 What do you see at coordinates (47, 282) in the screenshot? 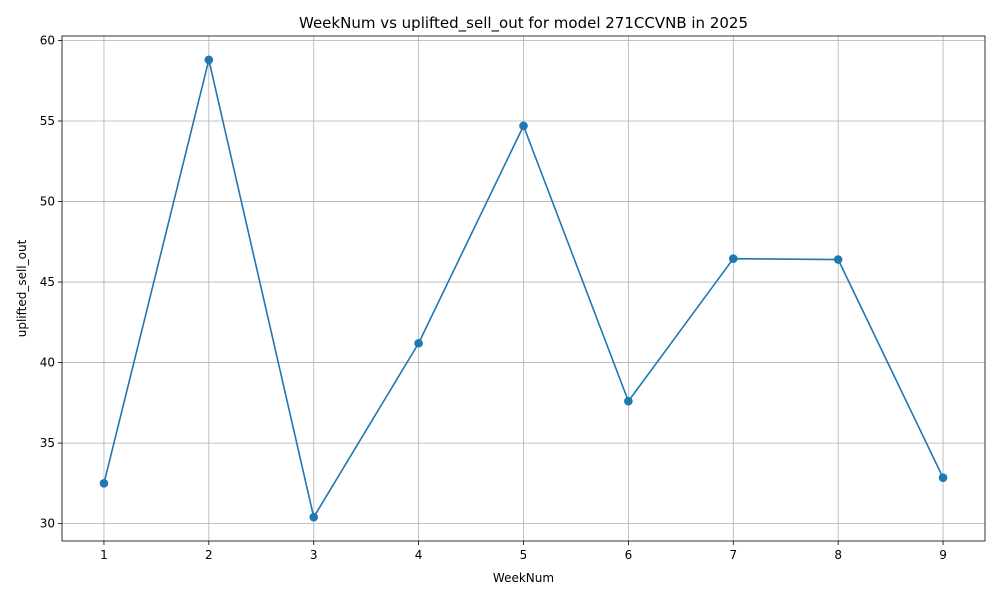
I see `y-tick-label: 45` at bounding box center [47, 282].